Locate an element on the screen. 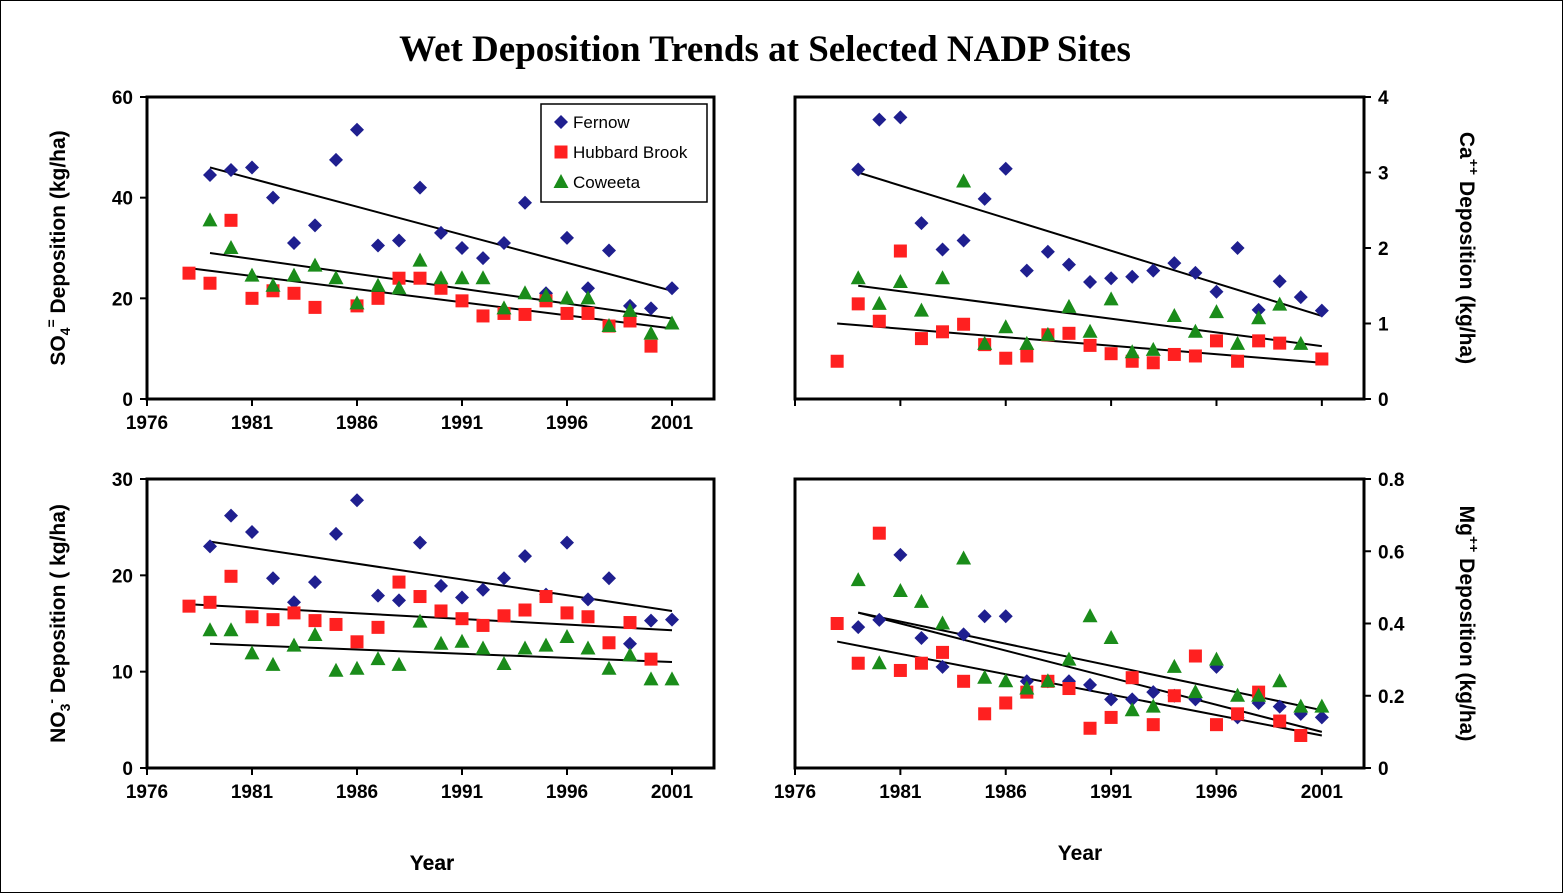 This screenshot has height=895, width=1565. y-tick-label: 0.2 is located at coordinates (1391, 697).